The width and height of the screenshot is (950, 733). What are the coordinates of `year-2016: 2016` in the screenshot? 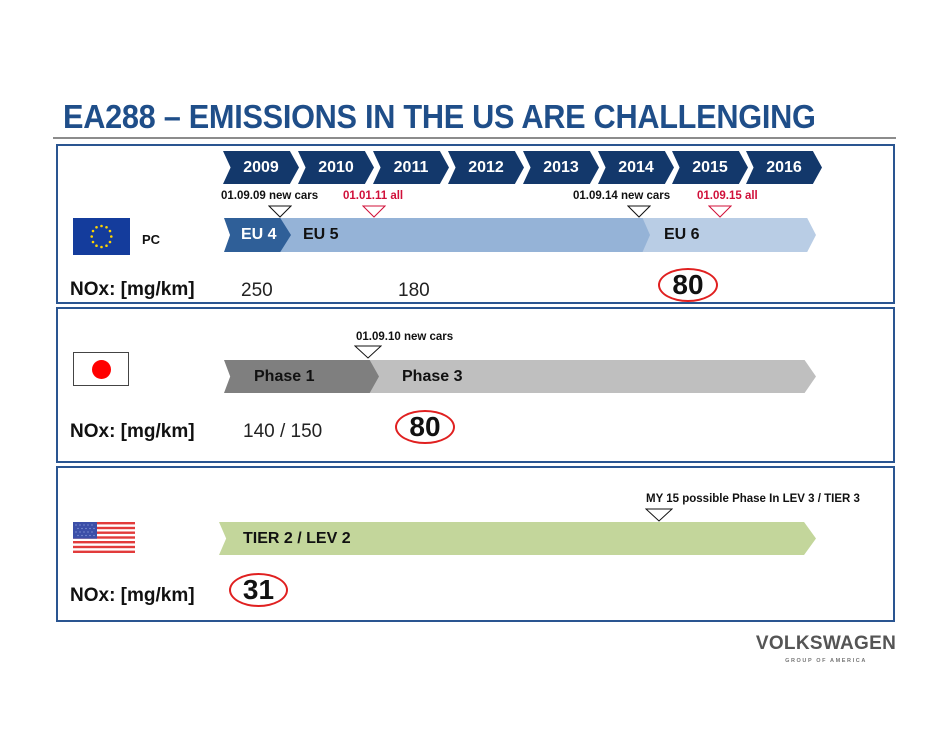 It's located at (784, 167).